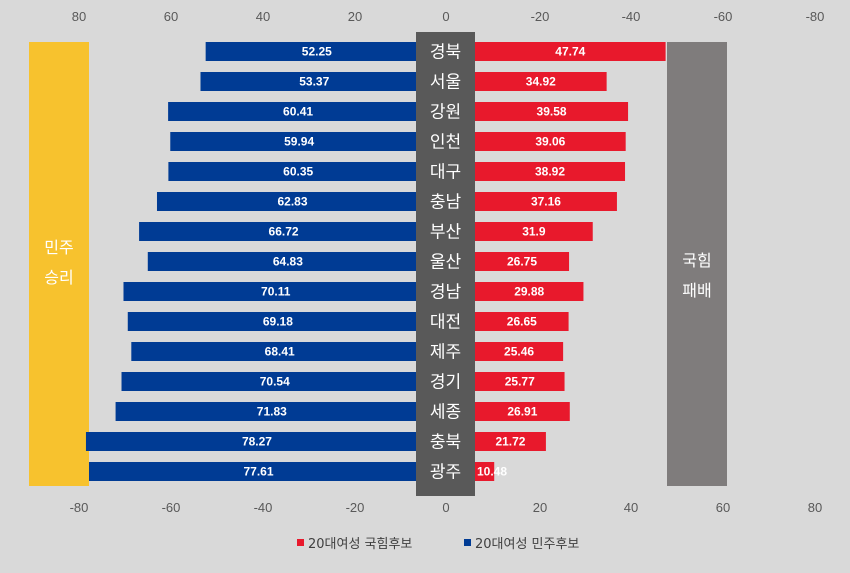 This screenshot has width=850, height=573. I want to click on category-label: 강원, so click(445, 113).